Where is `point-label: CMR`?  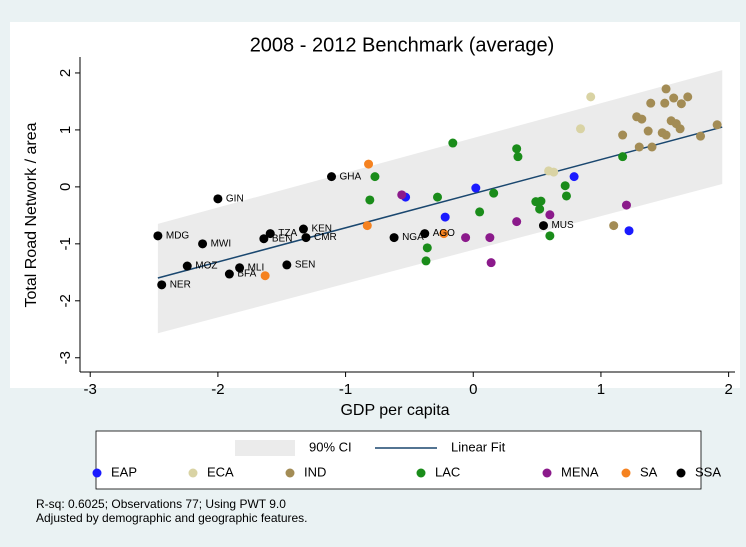 point-label: CMR is located at coordinates (325, 237).